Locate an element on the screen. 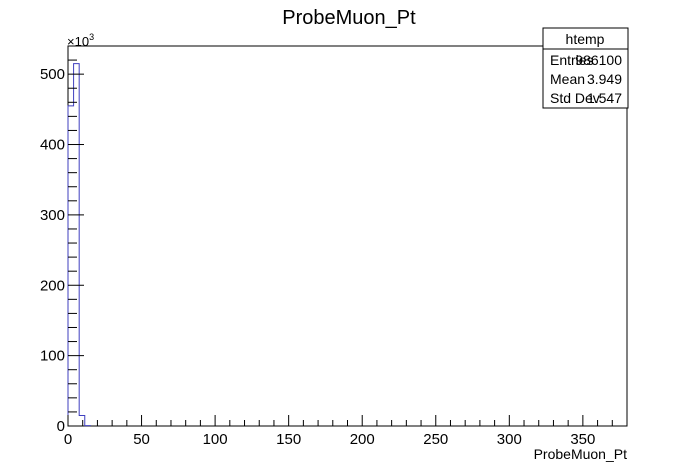  x-tick-label: 50 is located at coordinates (141, 439).